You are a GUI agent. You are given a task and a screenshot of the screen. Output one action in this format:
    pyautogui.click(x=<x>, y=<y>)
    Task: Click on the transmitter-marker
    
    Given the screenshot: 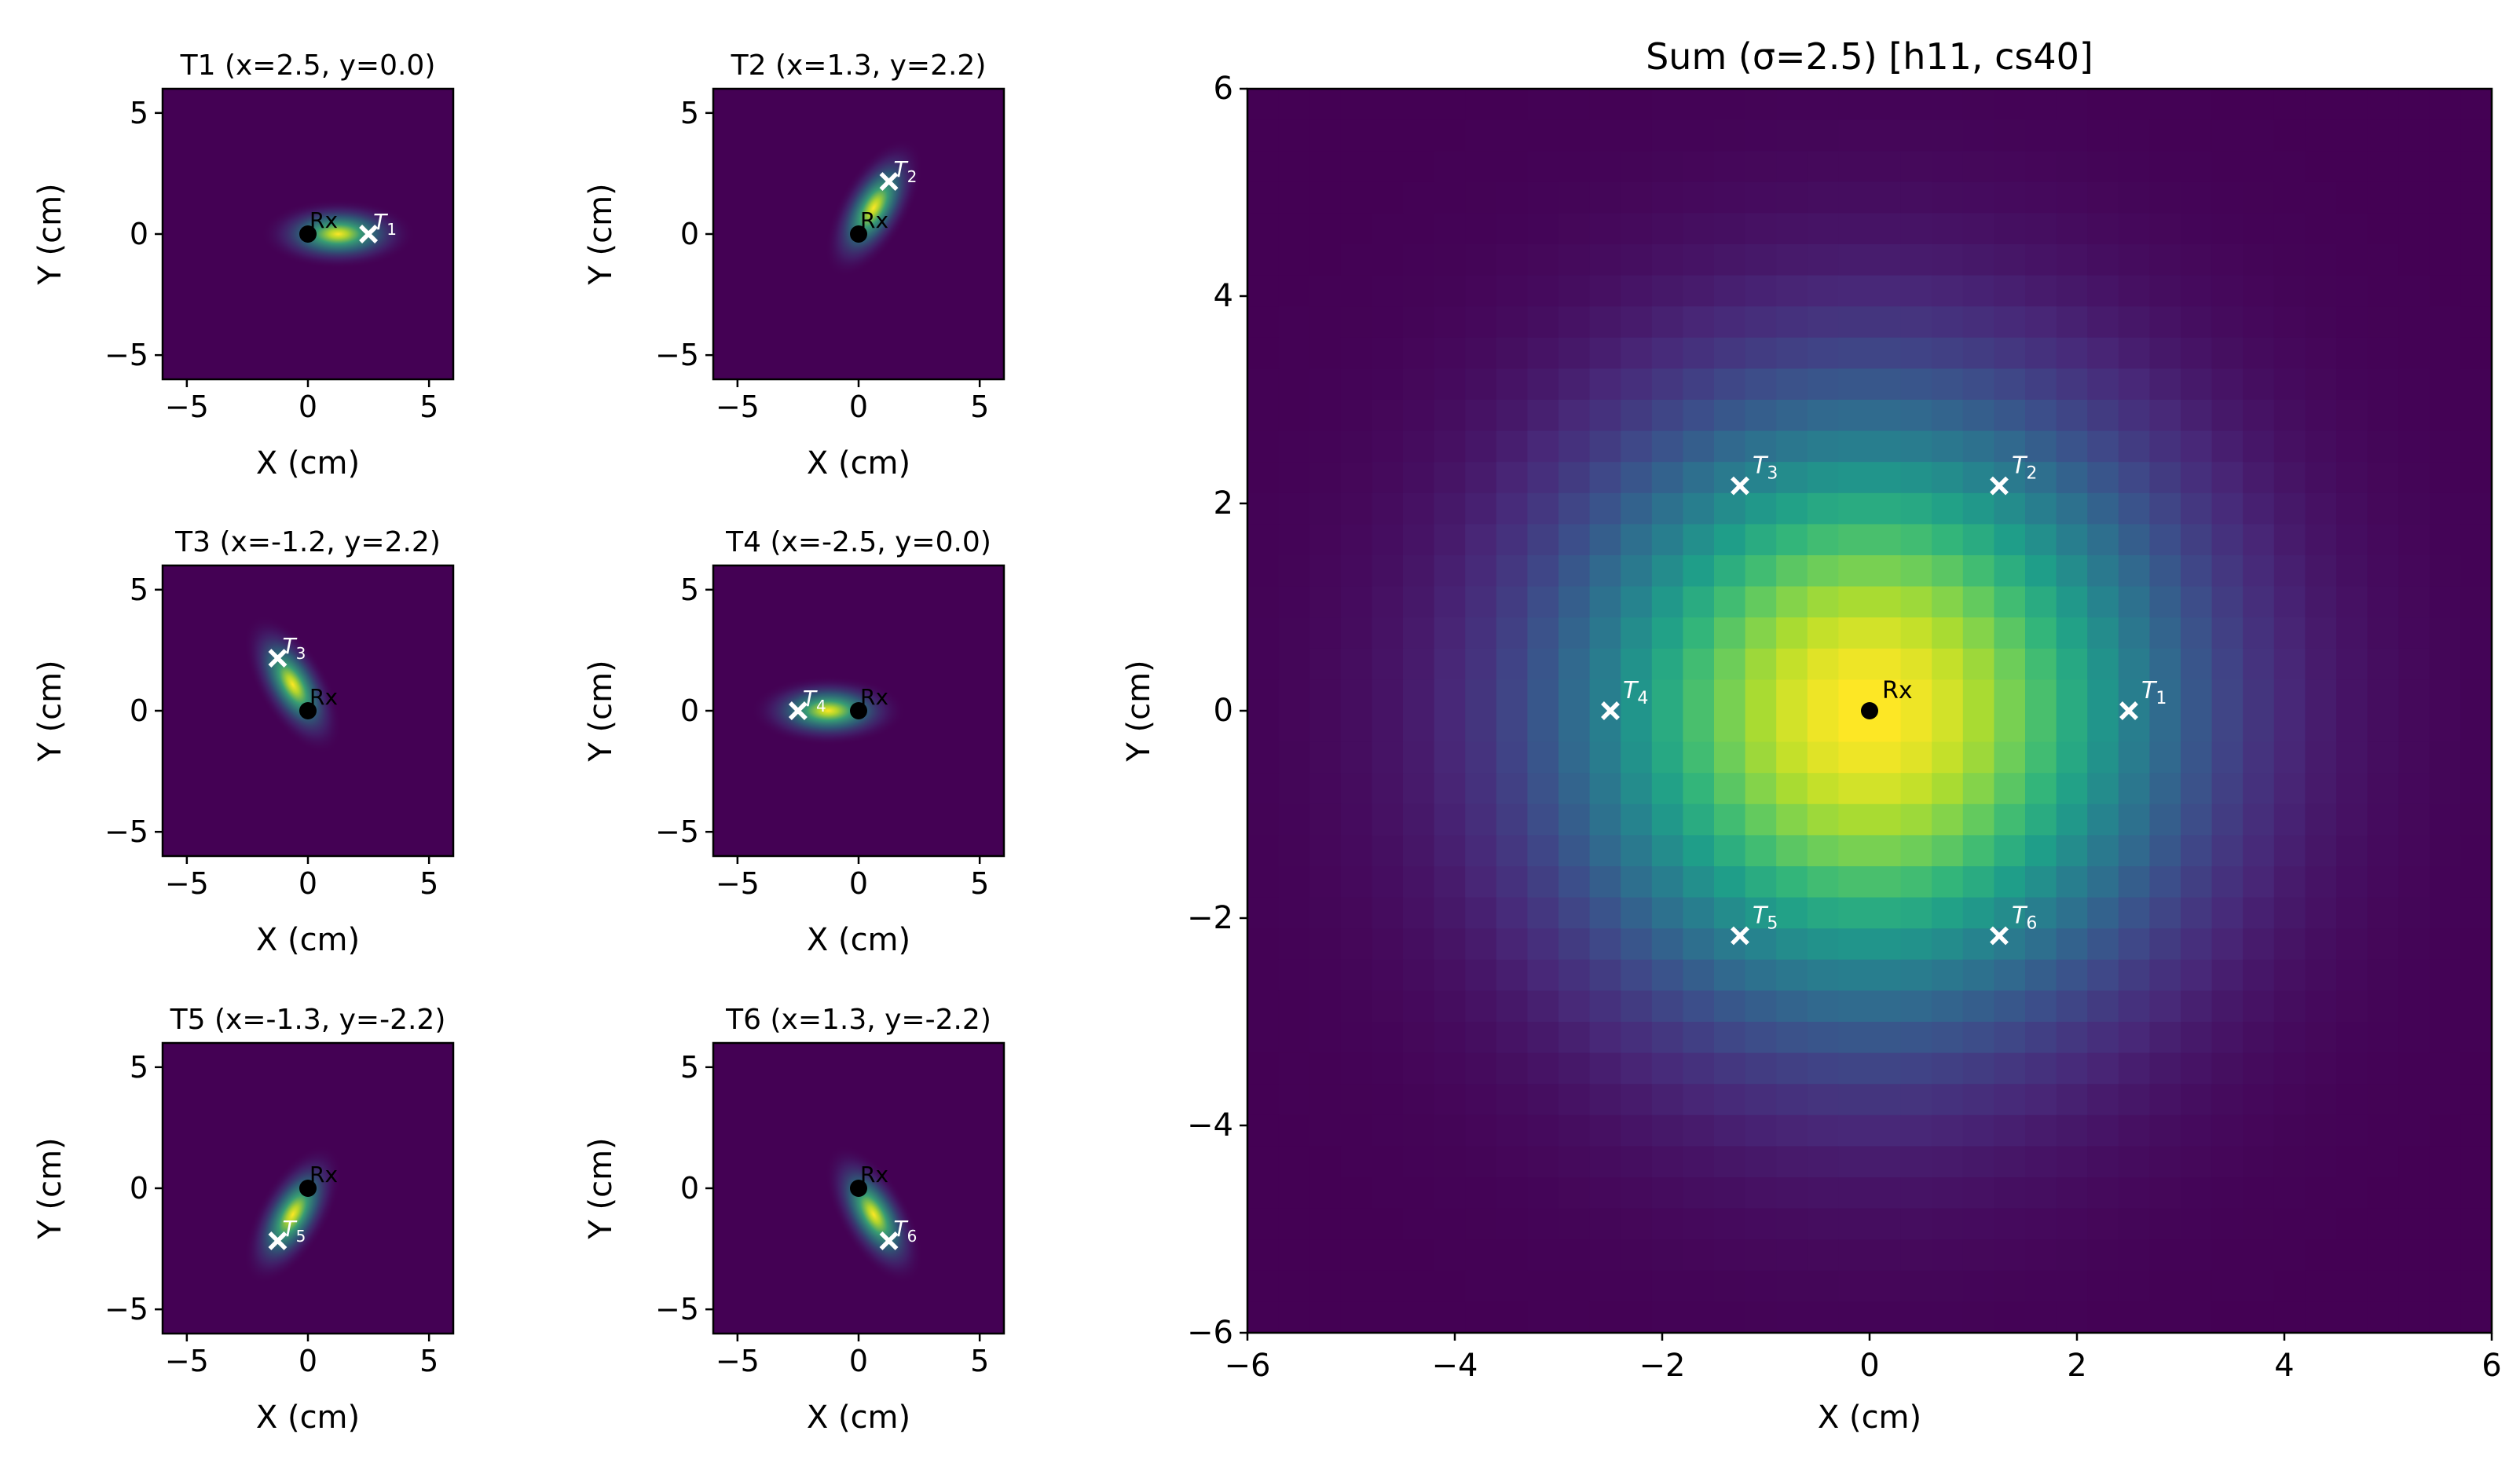 What is the action you would take?
    pyautogui.click(x=278, y=1240)
    